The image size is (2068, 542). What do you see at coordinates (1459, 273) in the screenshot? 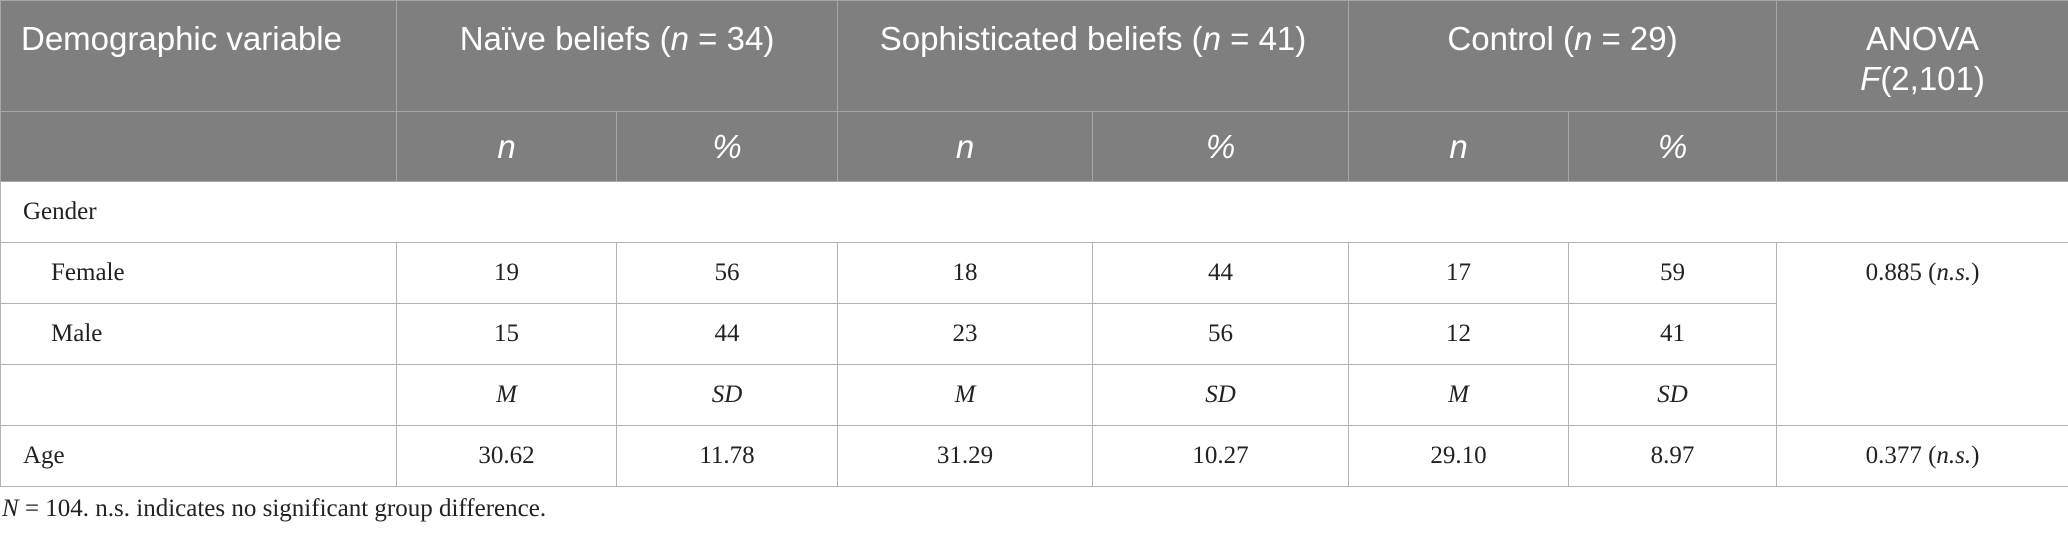
I see `table-cell: 17` at bounding box center [1459, 273].